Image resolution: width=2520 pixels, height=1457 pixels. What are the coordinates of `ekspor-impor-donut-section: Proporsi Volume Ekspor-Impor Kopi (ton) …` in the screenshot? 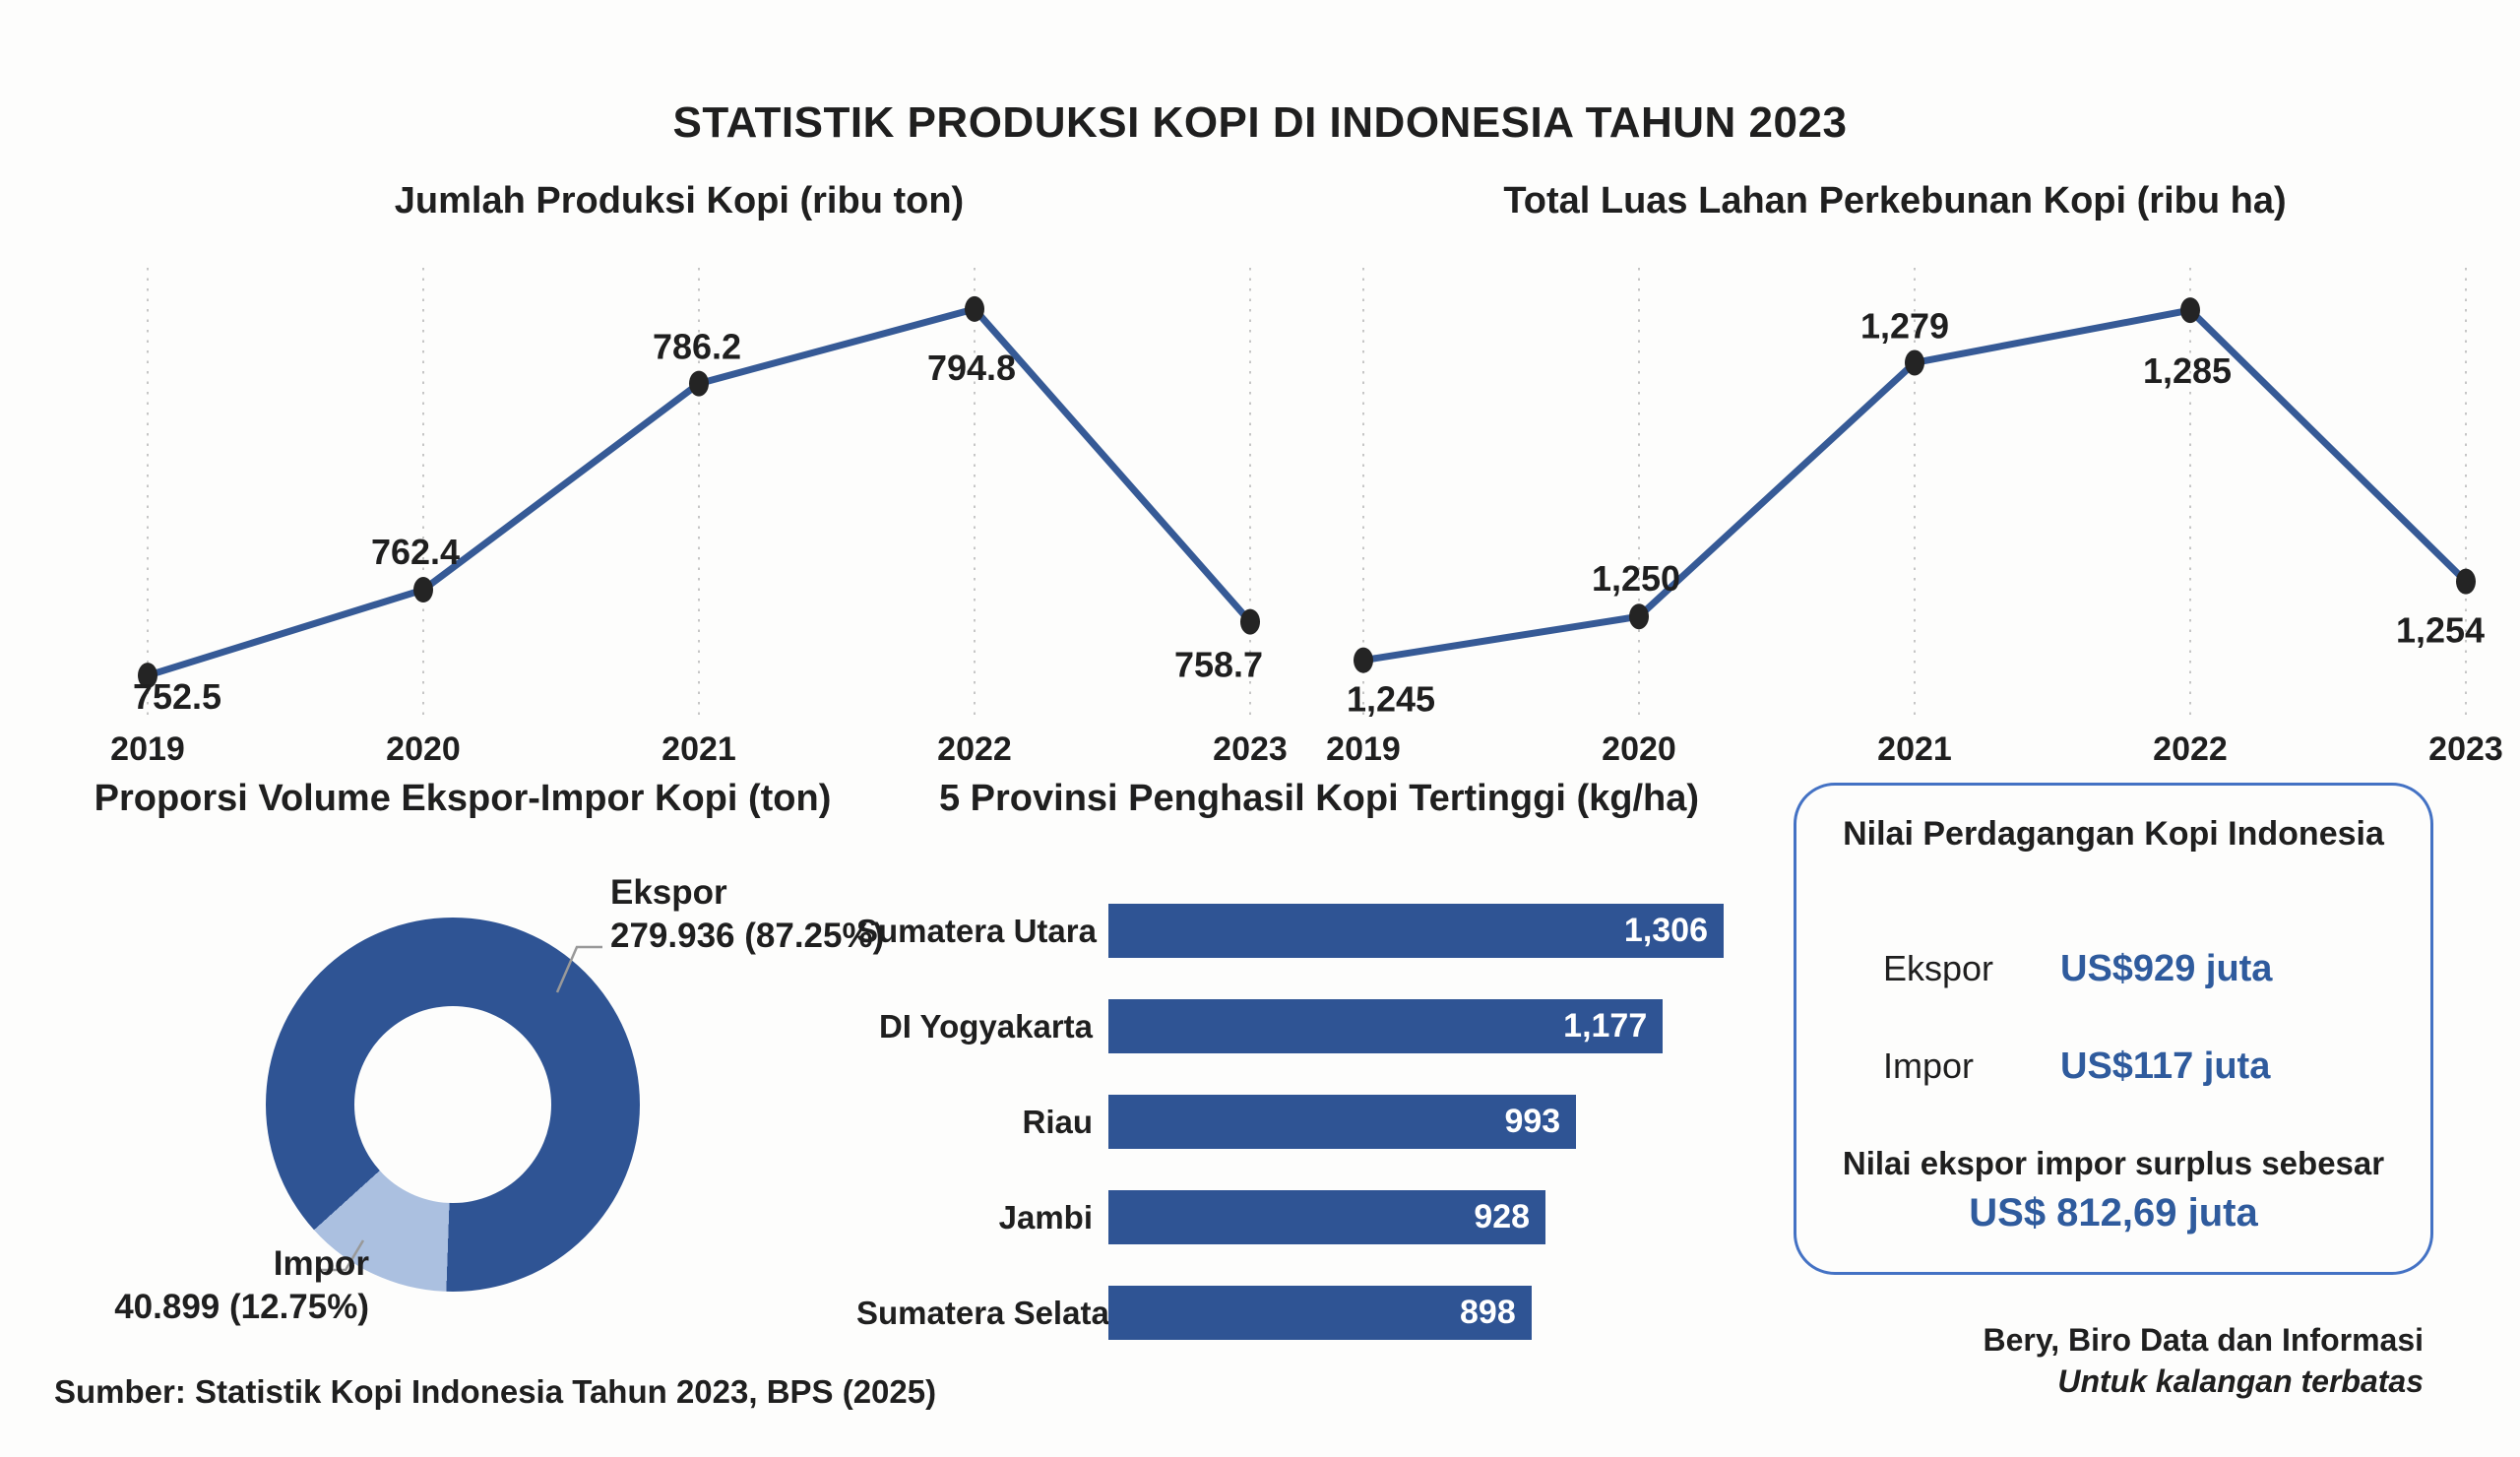 It's located at (469, 1083).